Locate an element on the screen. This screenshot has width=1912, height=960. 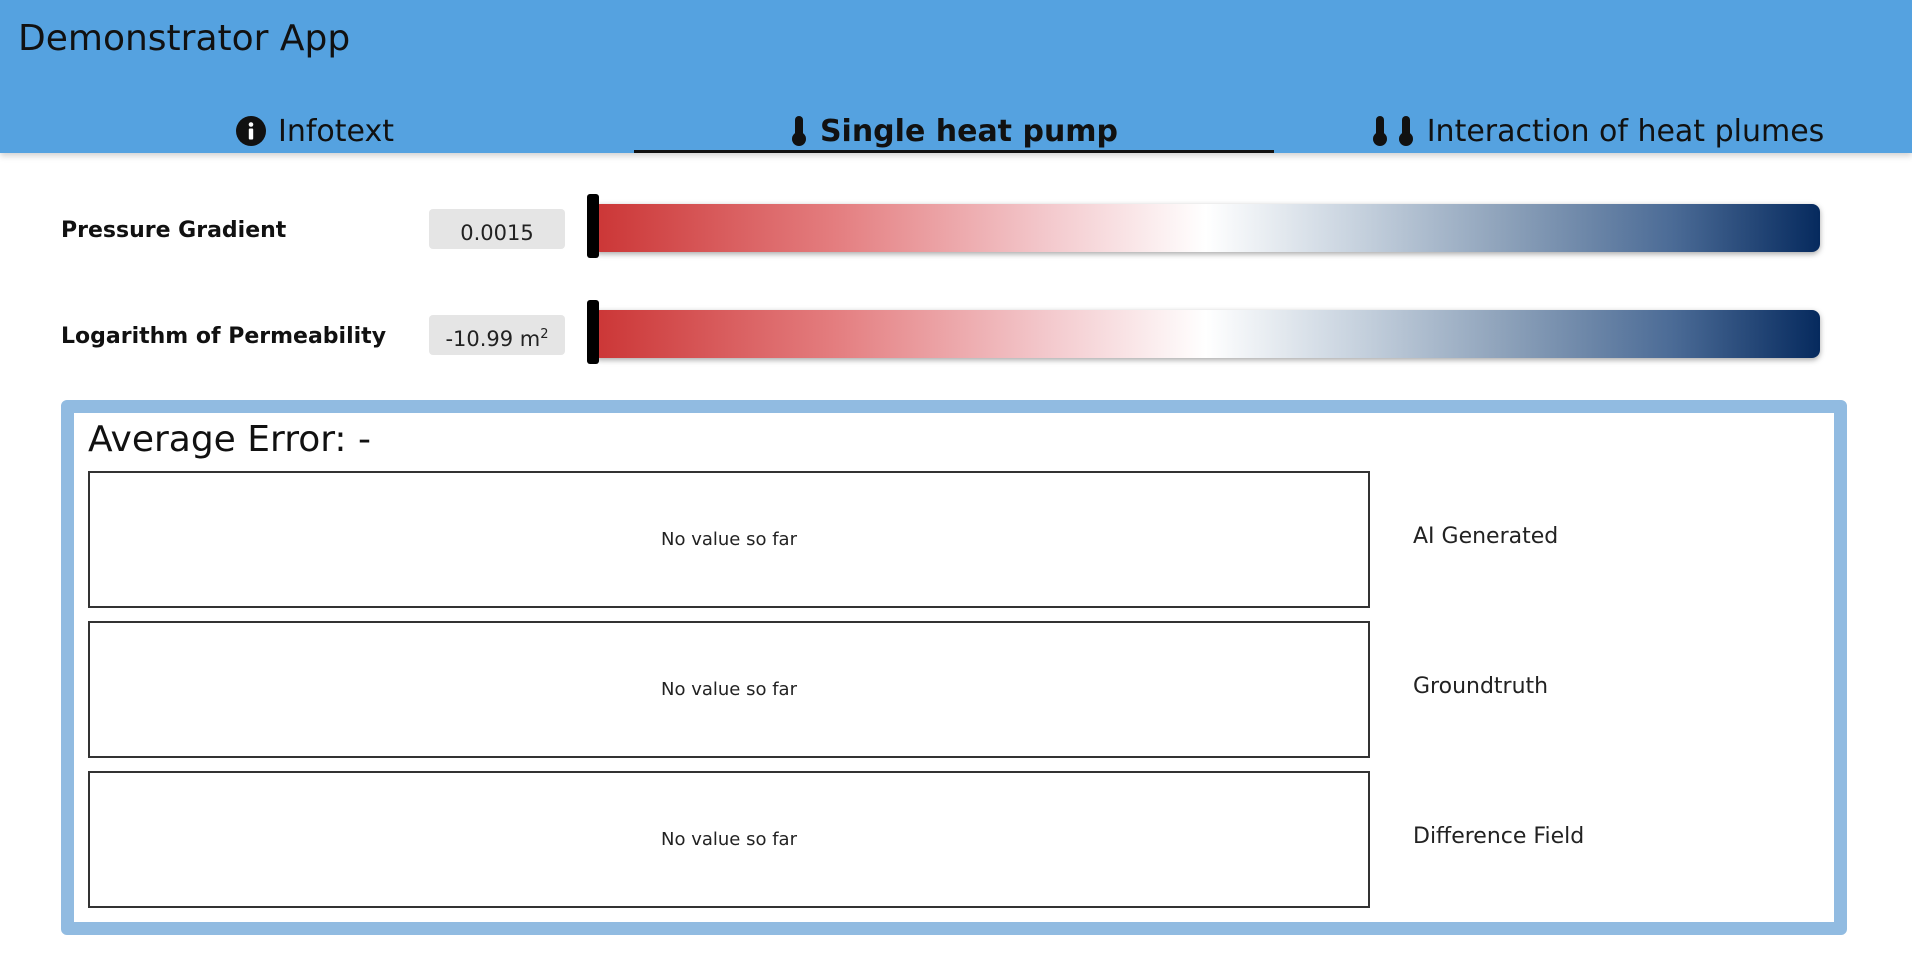
app-title: Demonstrator App is located at coordinates (184, 38).